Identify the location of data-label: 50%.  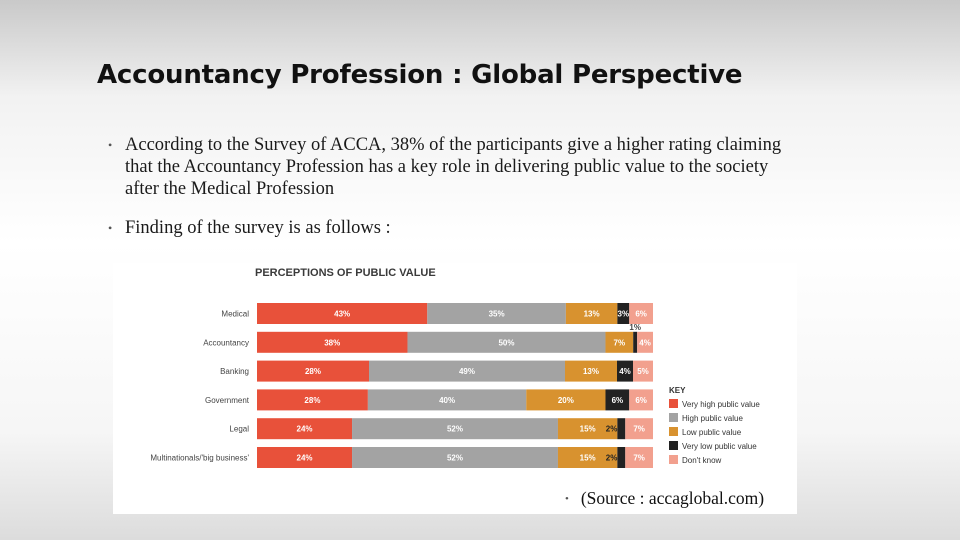
(506, 342).